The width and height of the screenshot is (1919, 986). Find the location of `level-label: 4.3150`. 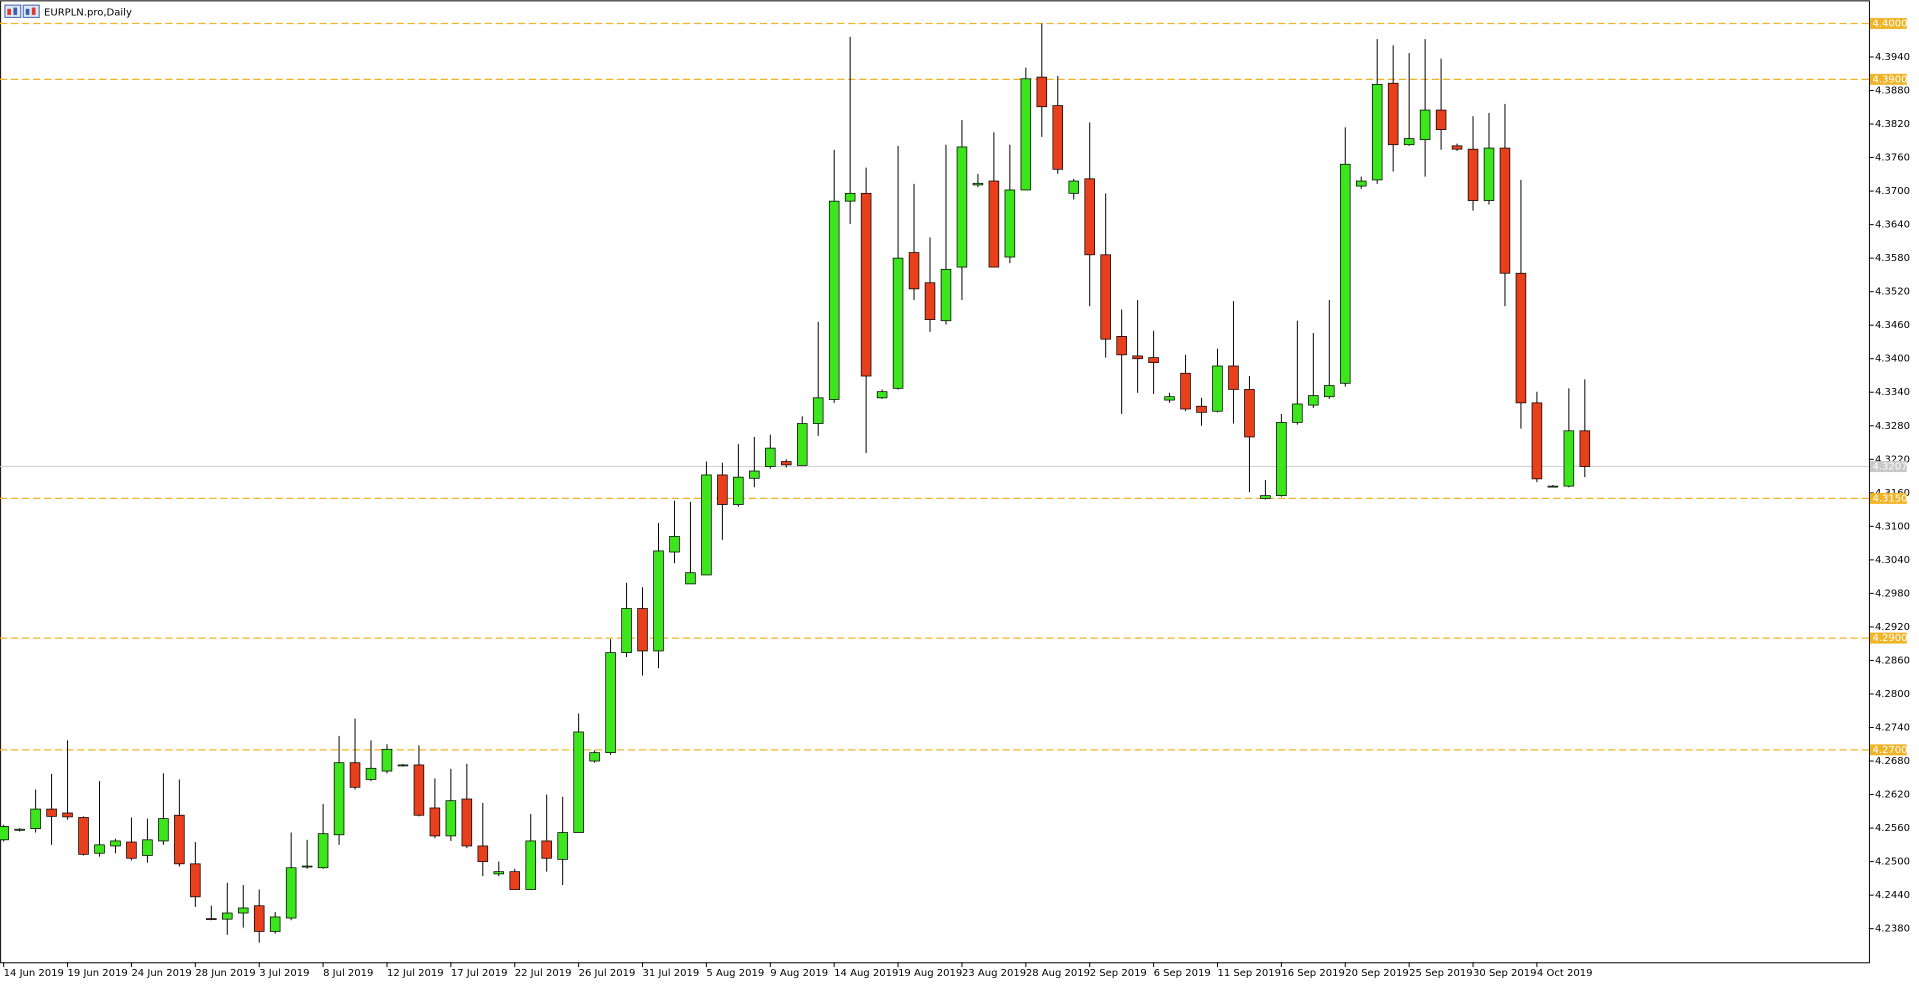

level-label: 4.3150 is located at coordinates (1889, 498).